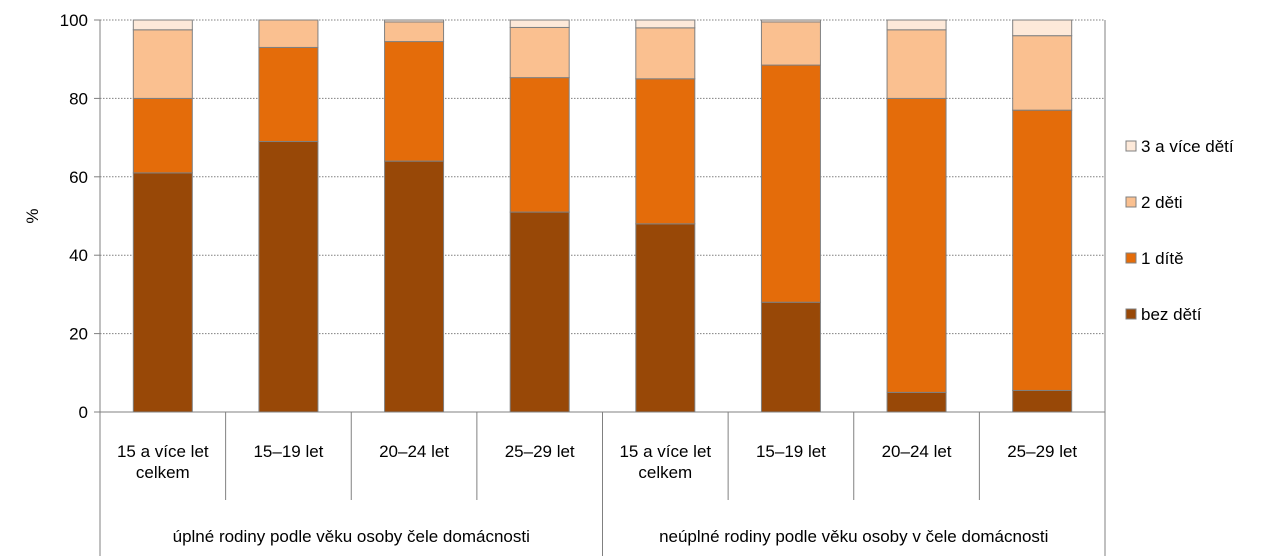 The height and width of the screenshot is (556, 1266). Describe the element at coordinates (1162, 258) in the screenshot. I see `legend-label: 1 dítě` at that location.